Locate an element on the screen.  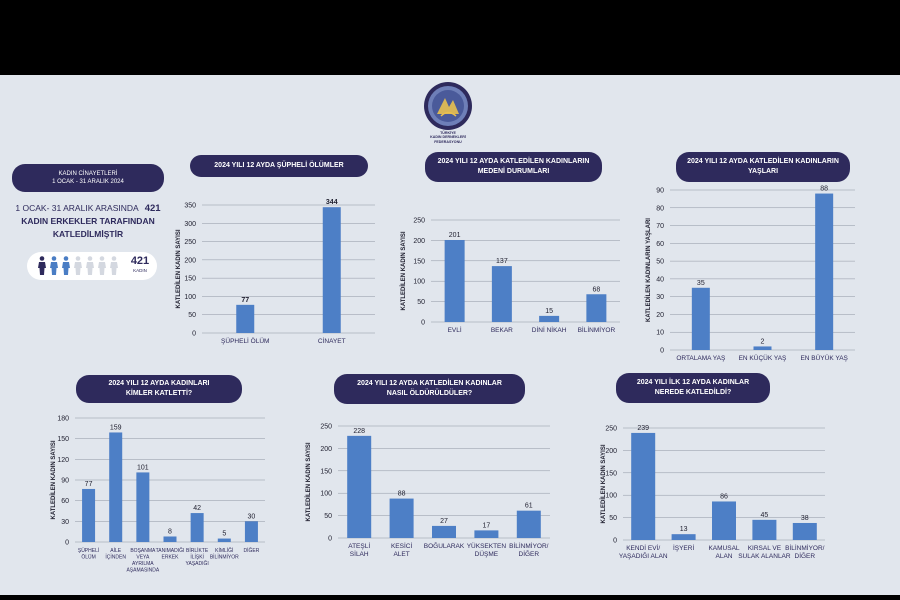
data-label: 101 is located at coordinates (143, 467).